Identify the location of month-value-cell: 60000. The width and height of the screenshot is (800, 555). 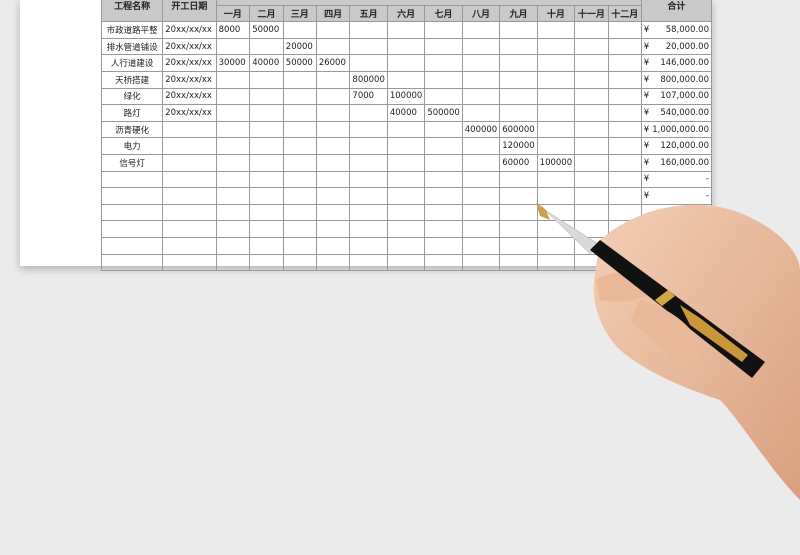
(518, 162).